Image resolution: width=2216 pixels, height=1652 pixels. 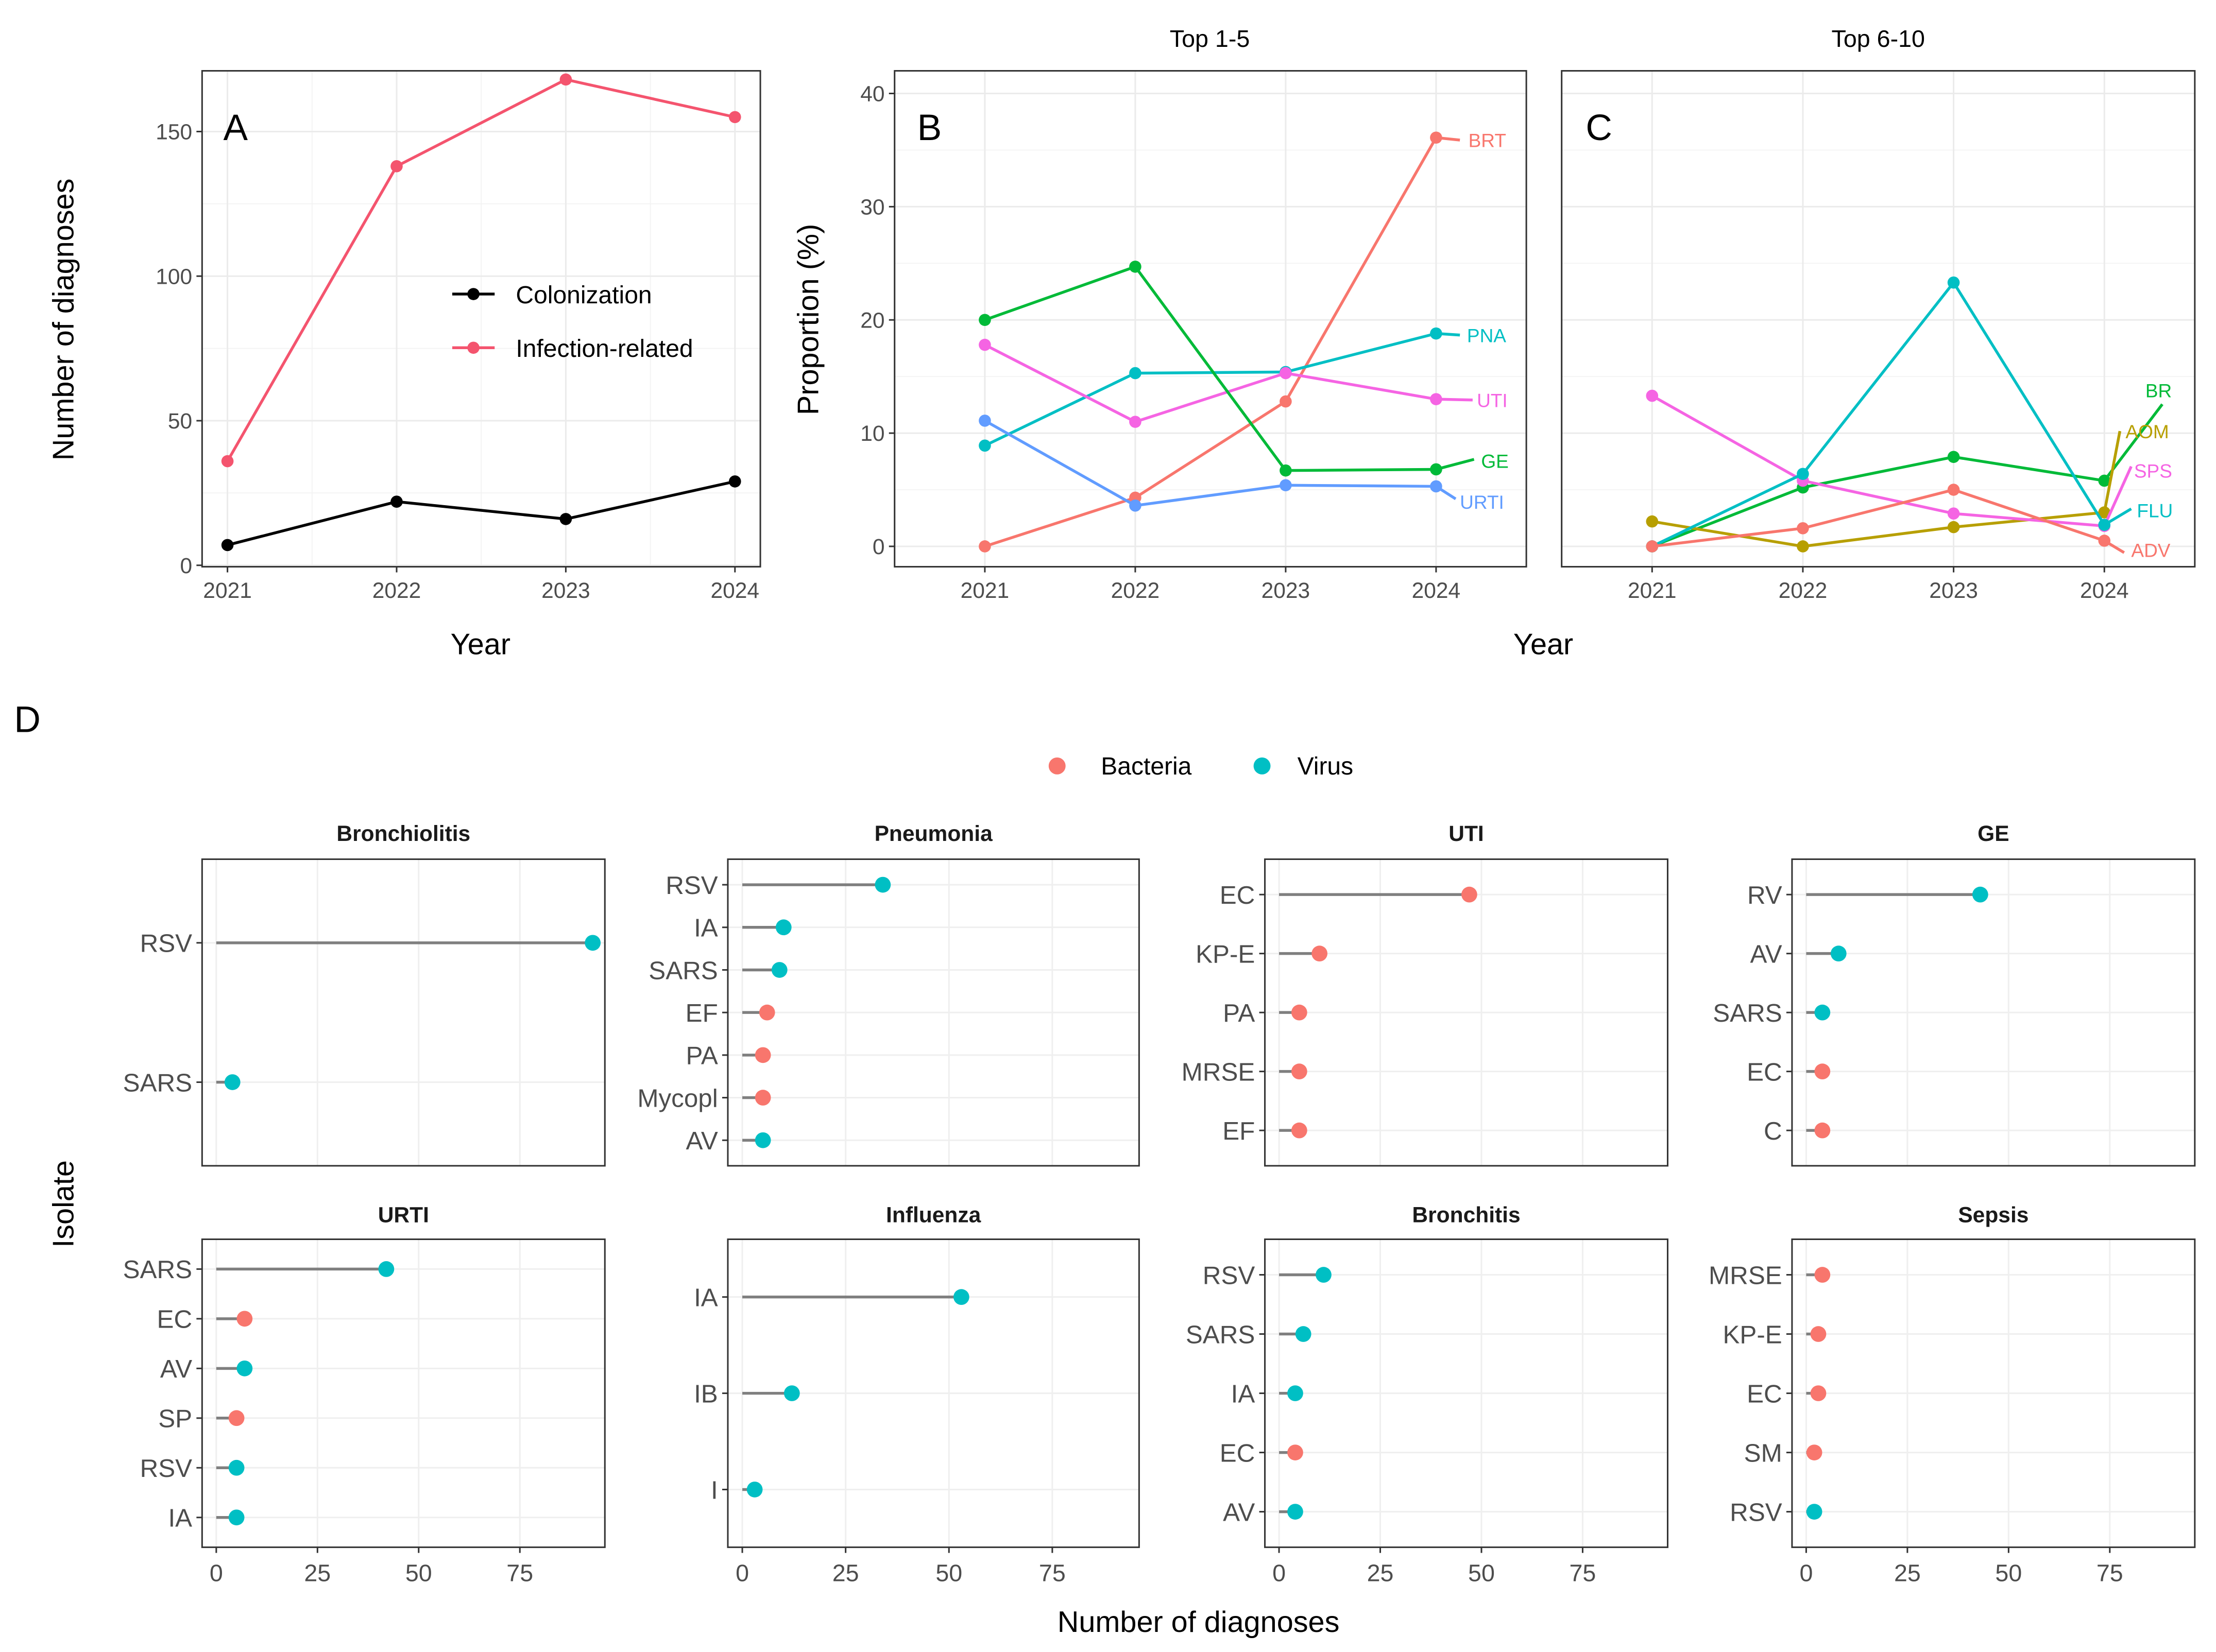 What do you see at coordinates (593, 943) in the screenshot?
I see `lollipop-point-bronchiolitis-rsv` at bounding box center [593, 943].